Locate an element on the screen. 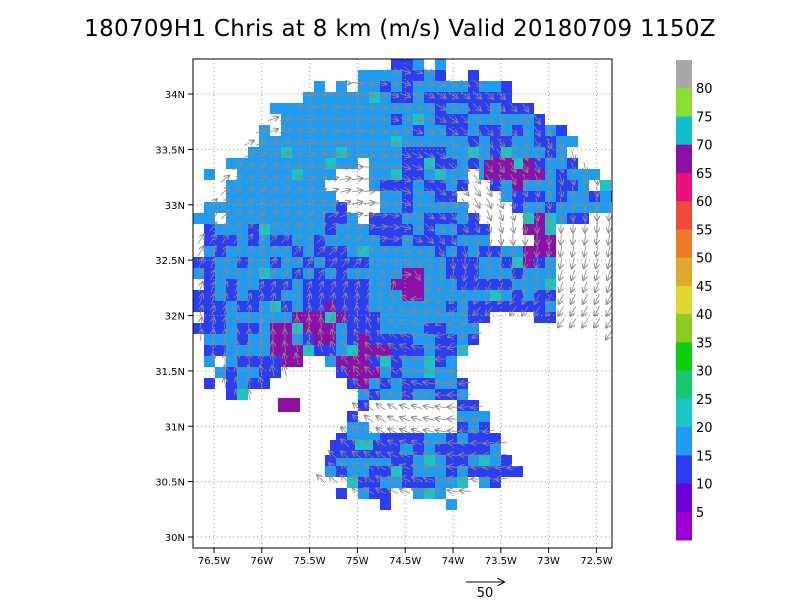 The height and width of the screenshot is (600, 800). x-tick-label: 72.5W is located at coordinates (596, 561).